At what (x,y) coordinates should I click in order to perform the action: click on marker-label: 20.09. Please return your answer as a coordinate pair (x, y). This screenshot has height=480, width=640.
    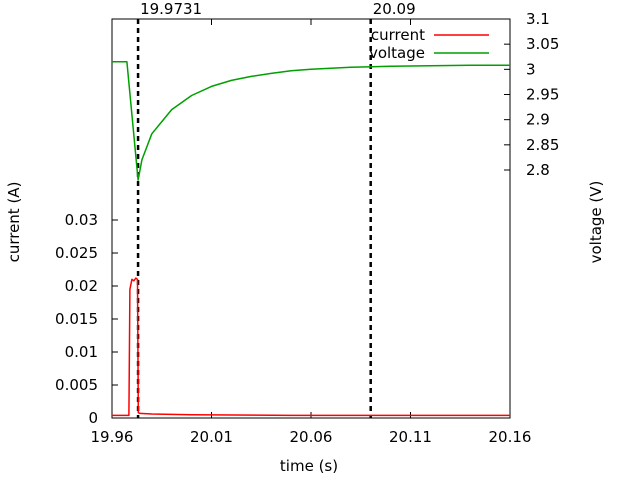
    Looking at the image, I should click on (394, 9).